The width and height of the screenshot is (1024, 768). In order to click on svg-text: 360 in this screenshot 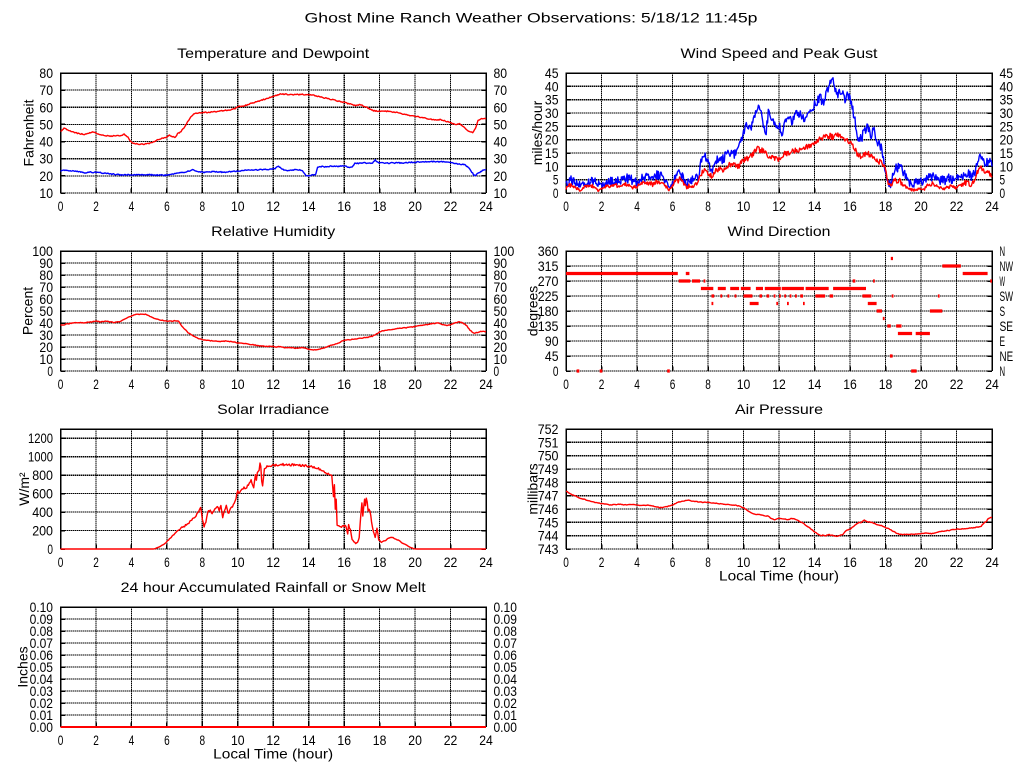, I will do `click(548, 251)`.